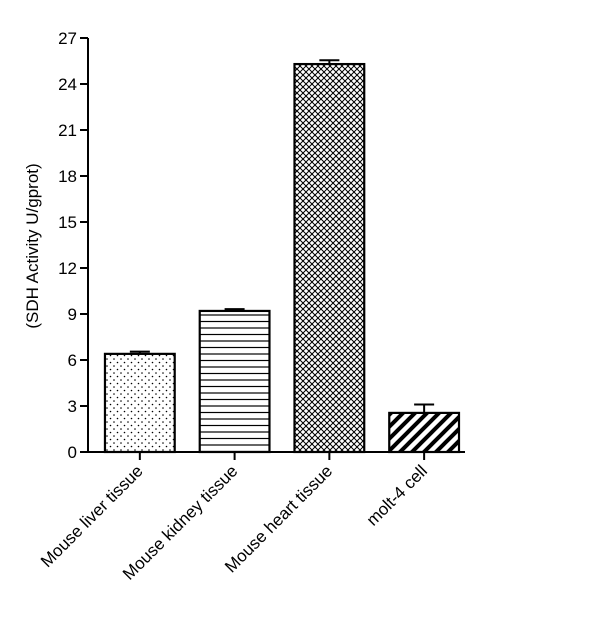 This screenshot has height=636, width=600. Describe the element at coordinates (72, 452) in the screenshot. I see `y-tick-label: 0` at that location.